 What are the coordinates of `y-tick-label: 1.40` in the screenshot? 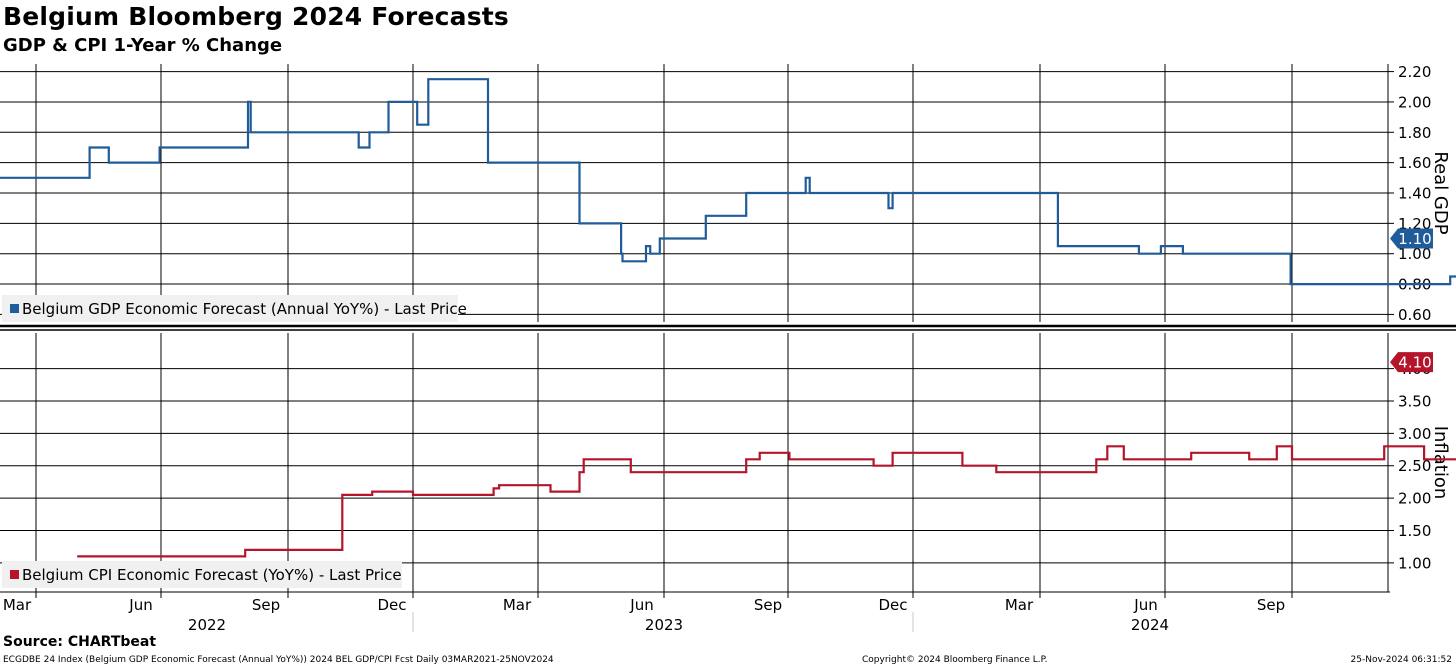 It's located at (1414, 194).